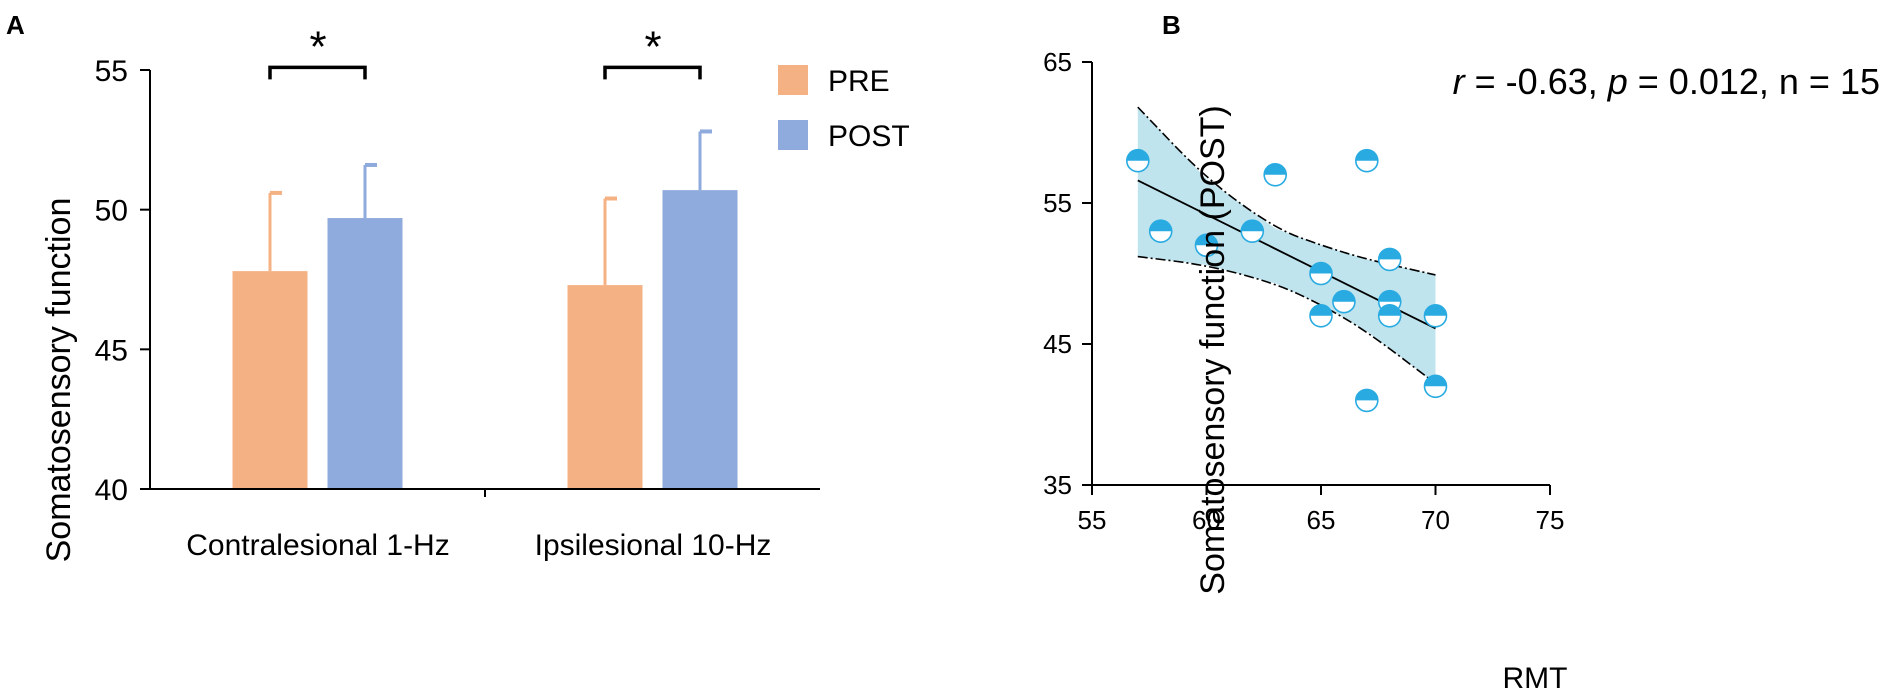  Describe the element at coordinates (793, 80) in the screenshot. I see `legend-swatch-pre` at that location.